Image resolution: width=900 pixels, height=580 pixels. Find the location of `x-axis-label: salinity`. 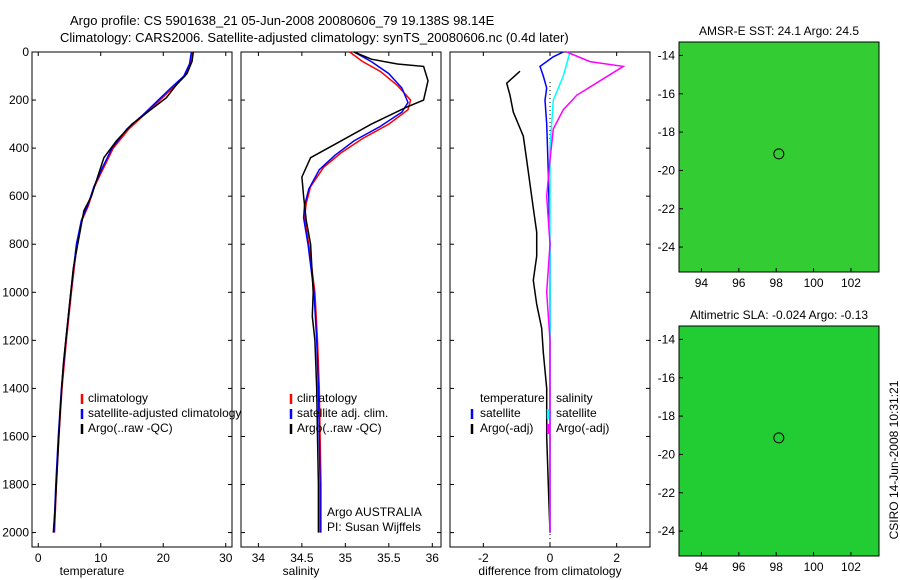

x-axis-label: salinity is located at coordinates (301, 571).